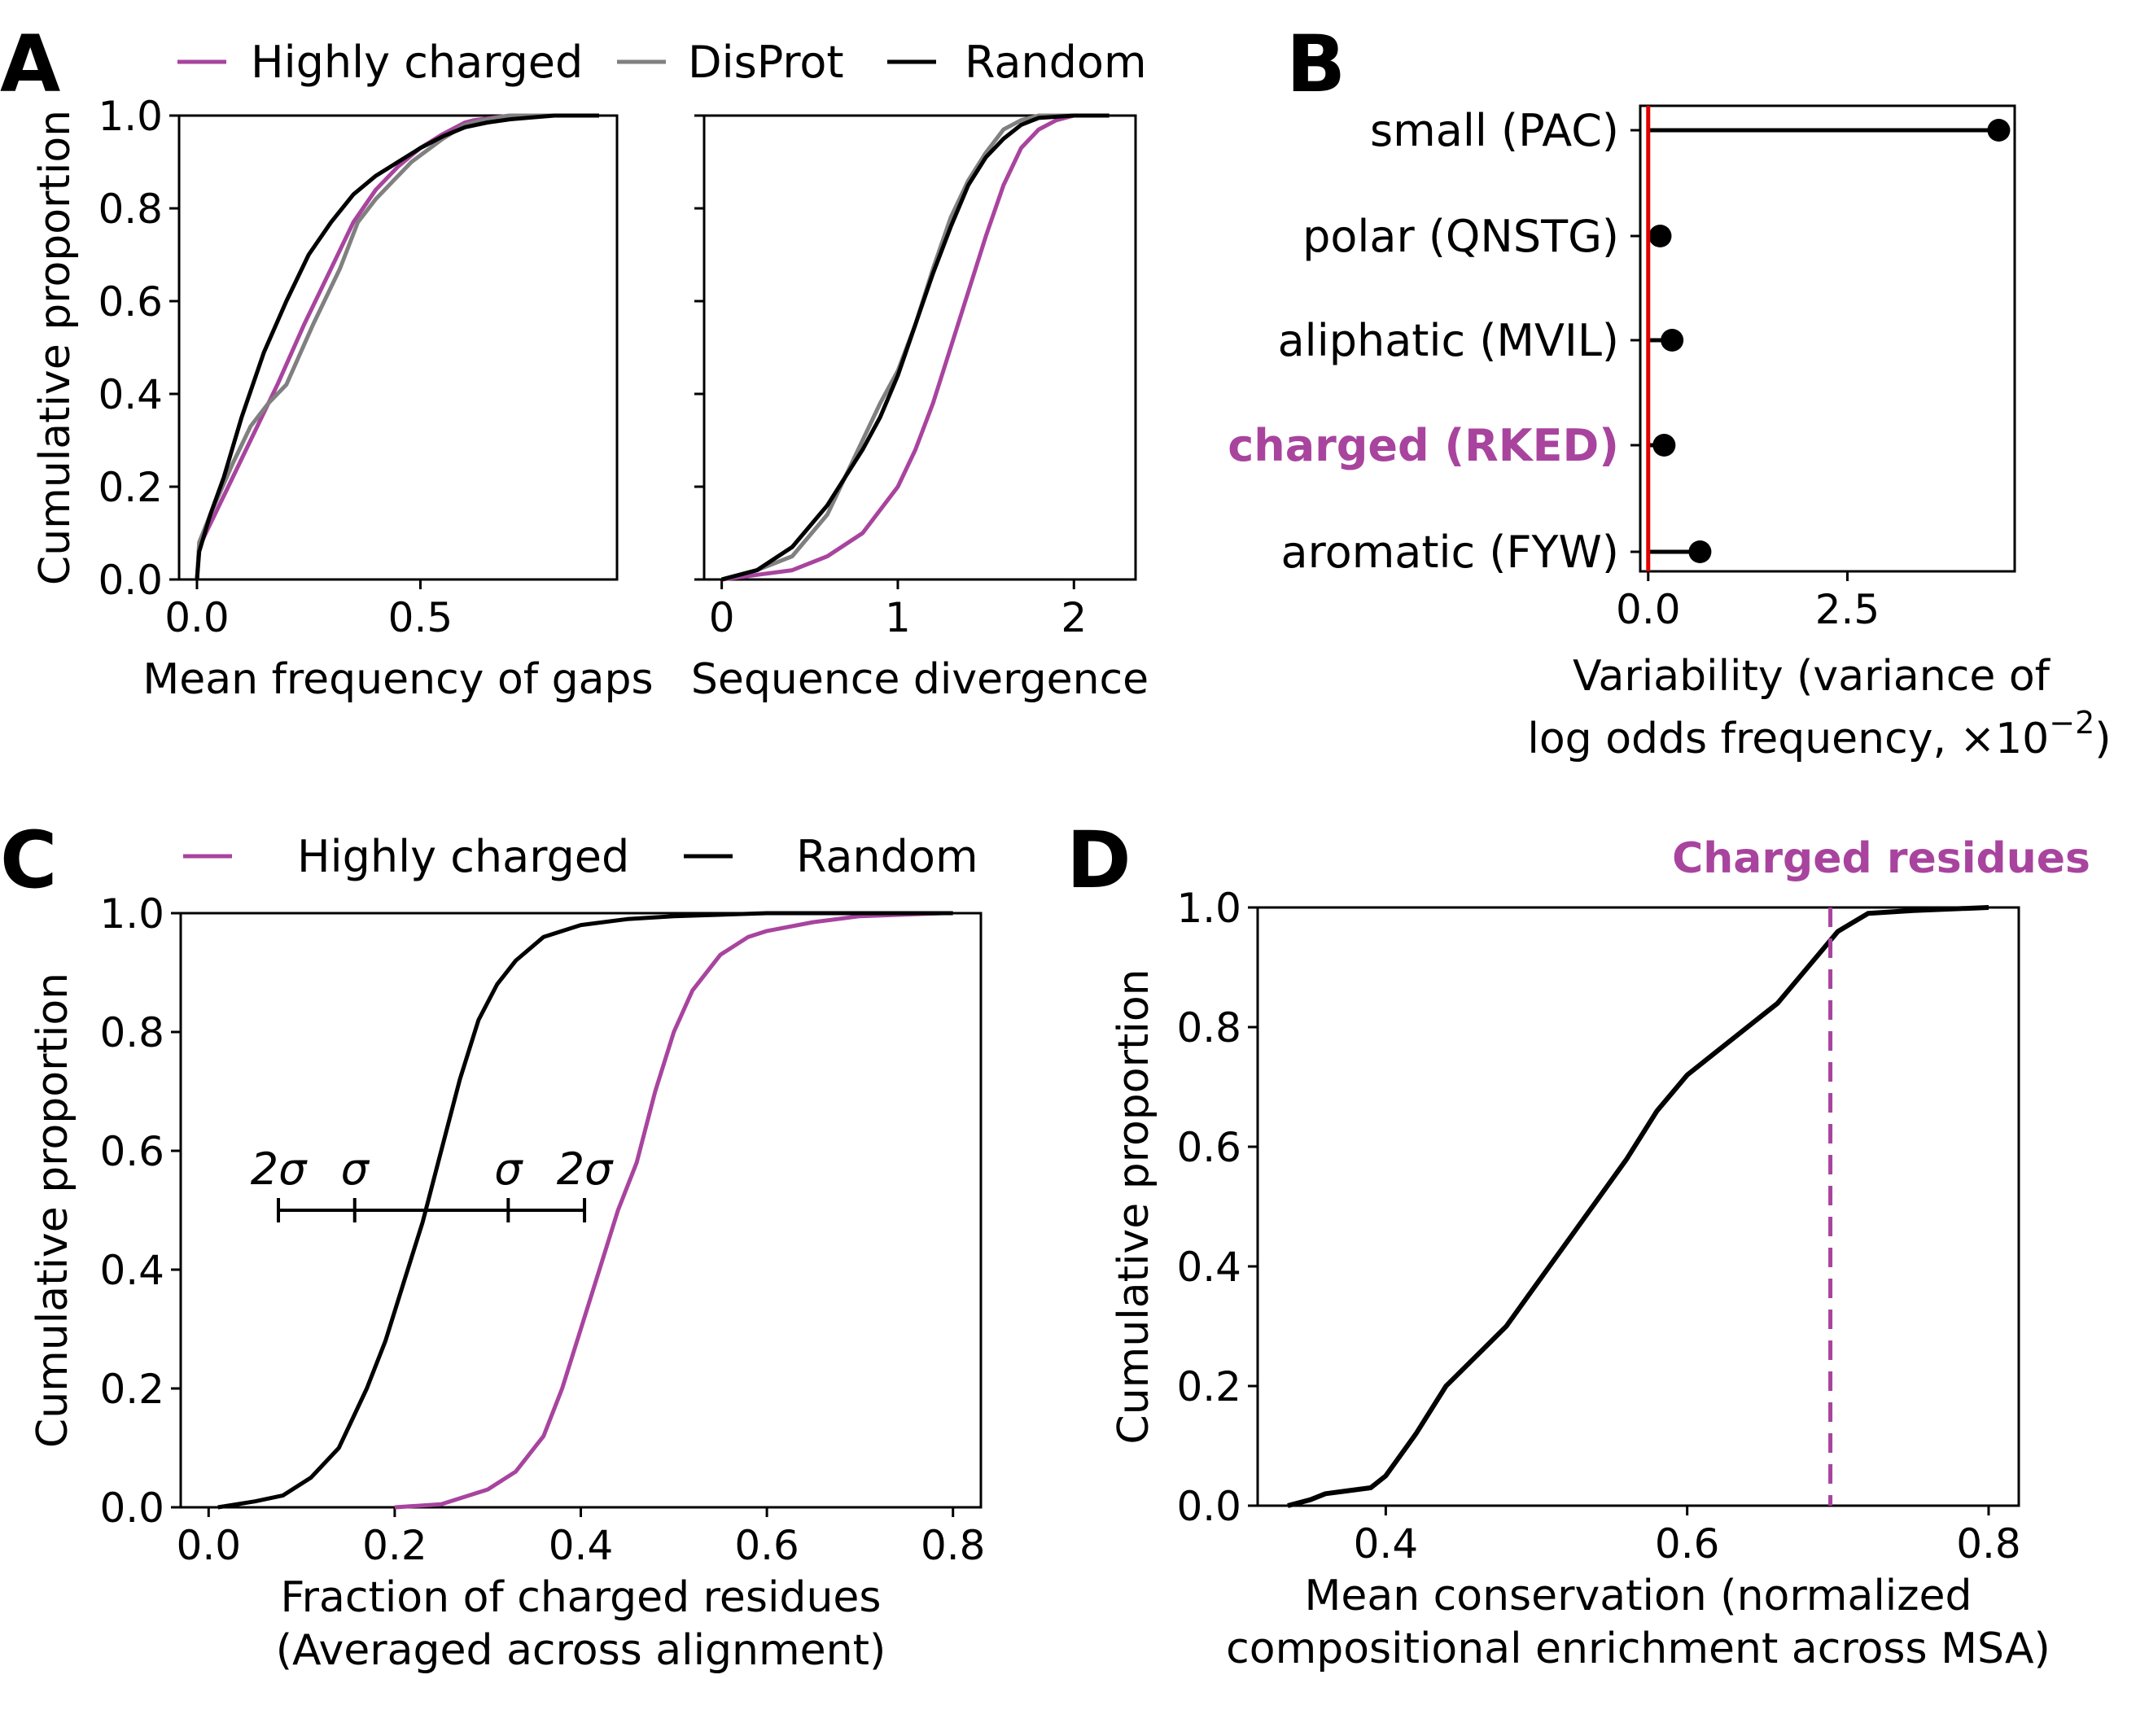 Image resolution: width=2149 pixels, height=1736 pixels. I want to click on panel-label-a: A, so click(30, 64).